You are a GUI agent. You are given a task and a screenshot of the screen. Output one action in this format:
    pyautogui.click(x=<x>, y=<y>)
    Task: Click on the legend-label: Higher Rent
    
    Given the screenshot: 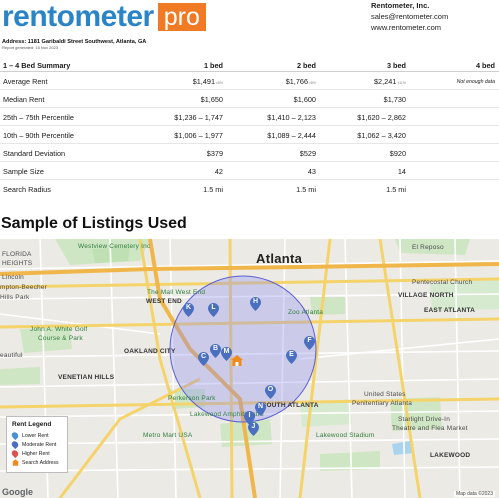 What is the action you would take?
    pyautogui.click(x=36, y=453)
    